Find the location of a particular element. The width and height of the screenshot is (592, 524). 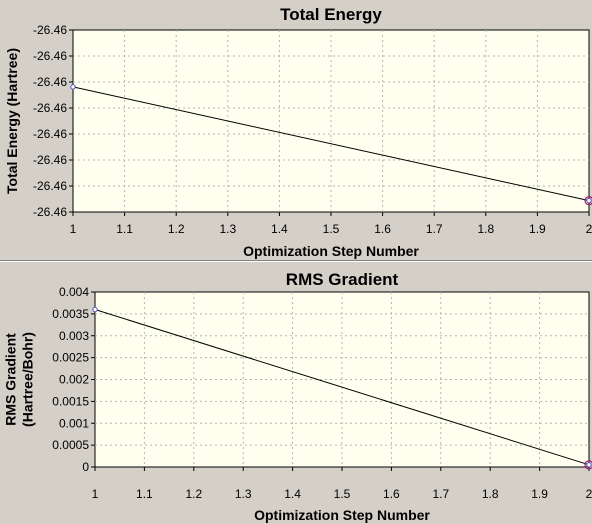

y-tick-label: 0.0025 is located at coordinates (70, 358).